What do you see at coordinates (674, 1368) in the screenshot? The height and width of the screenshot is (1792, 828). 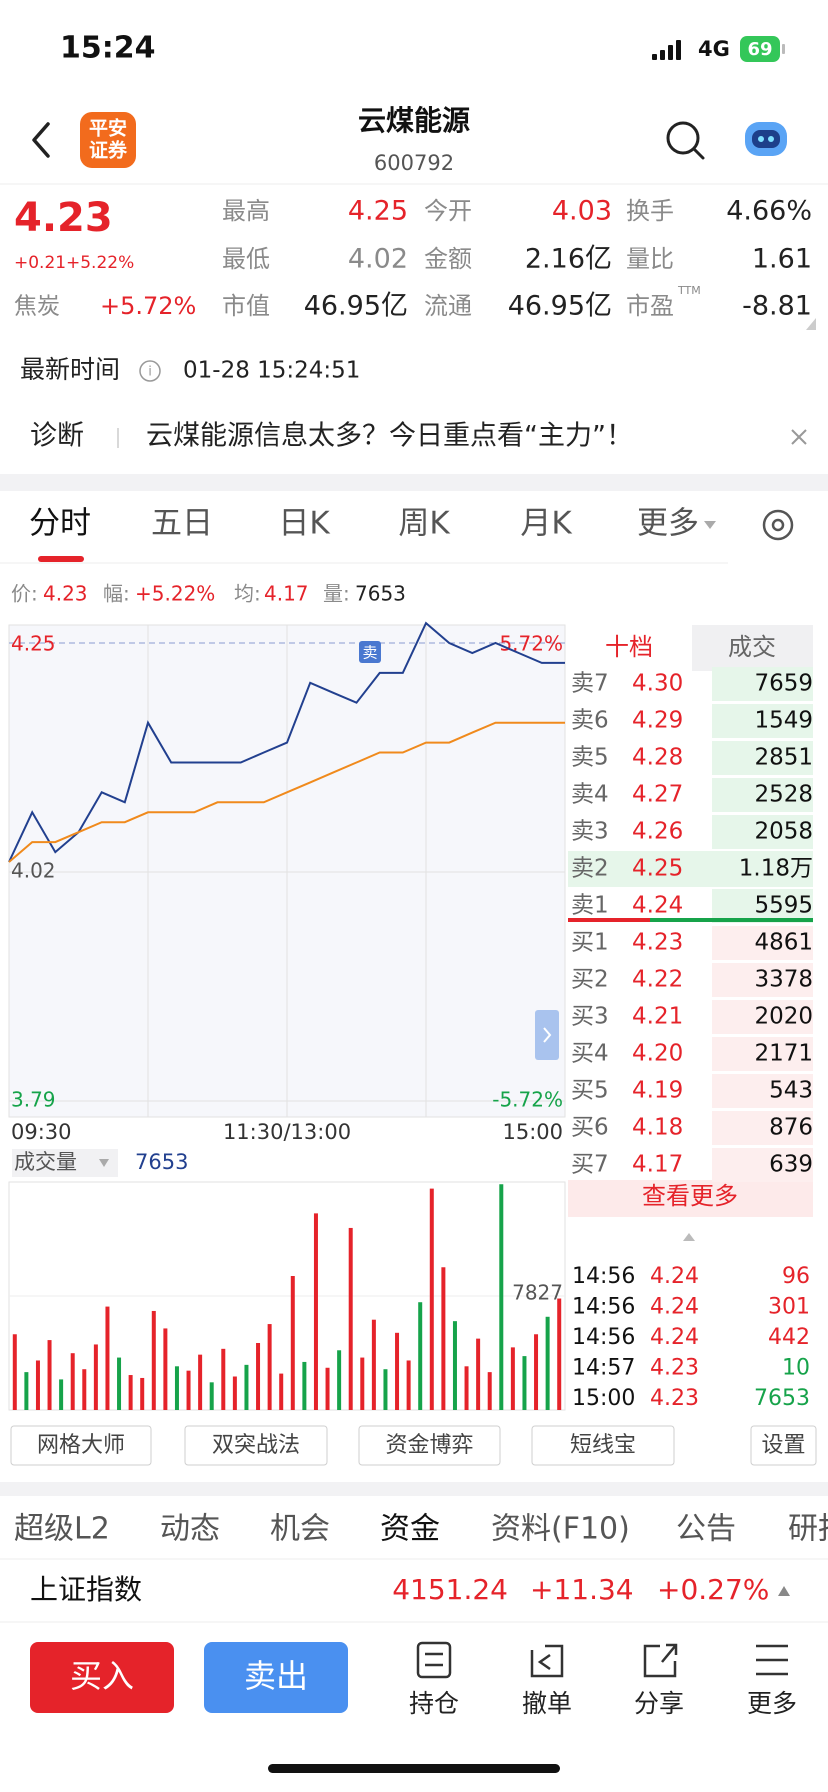 I see `trade-price: 4.23` at bounding box center [674, 1368].